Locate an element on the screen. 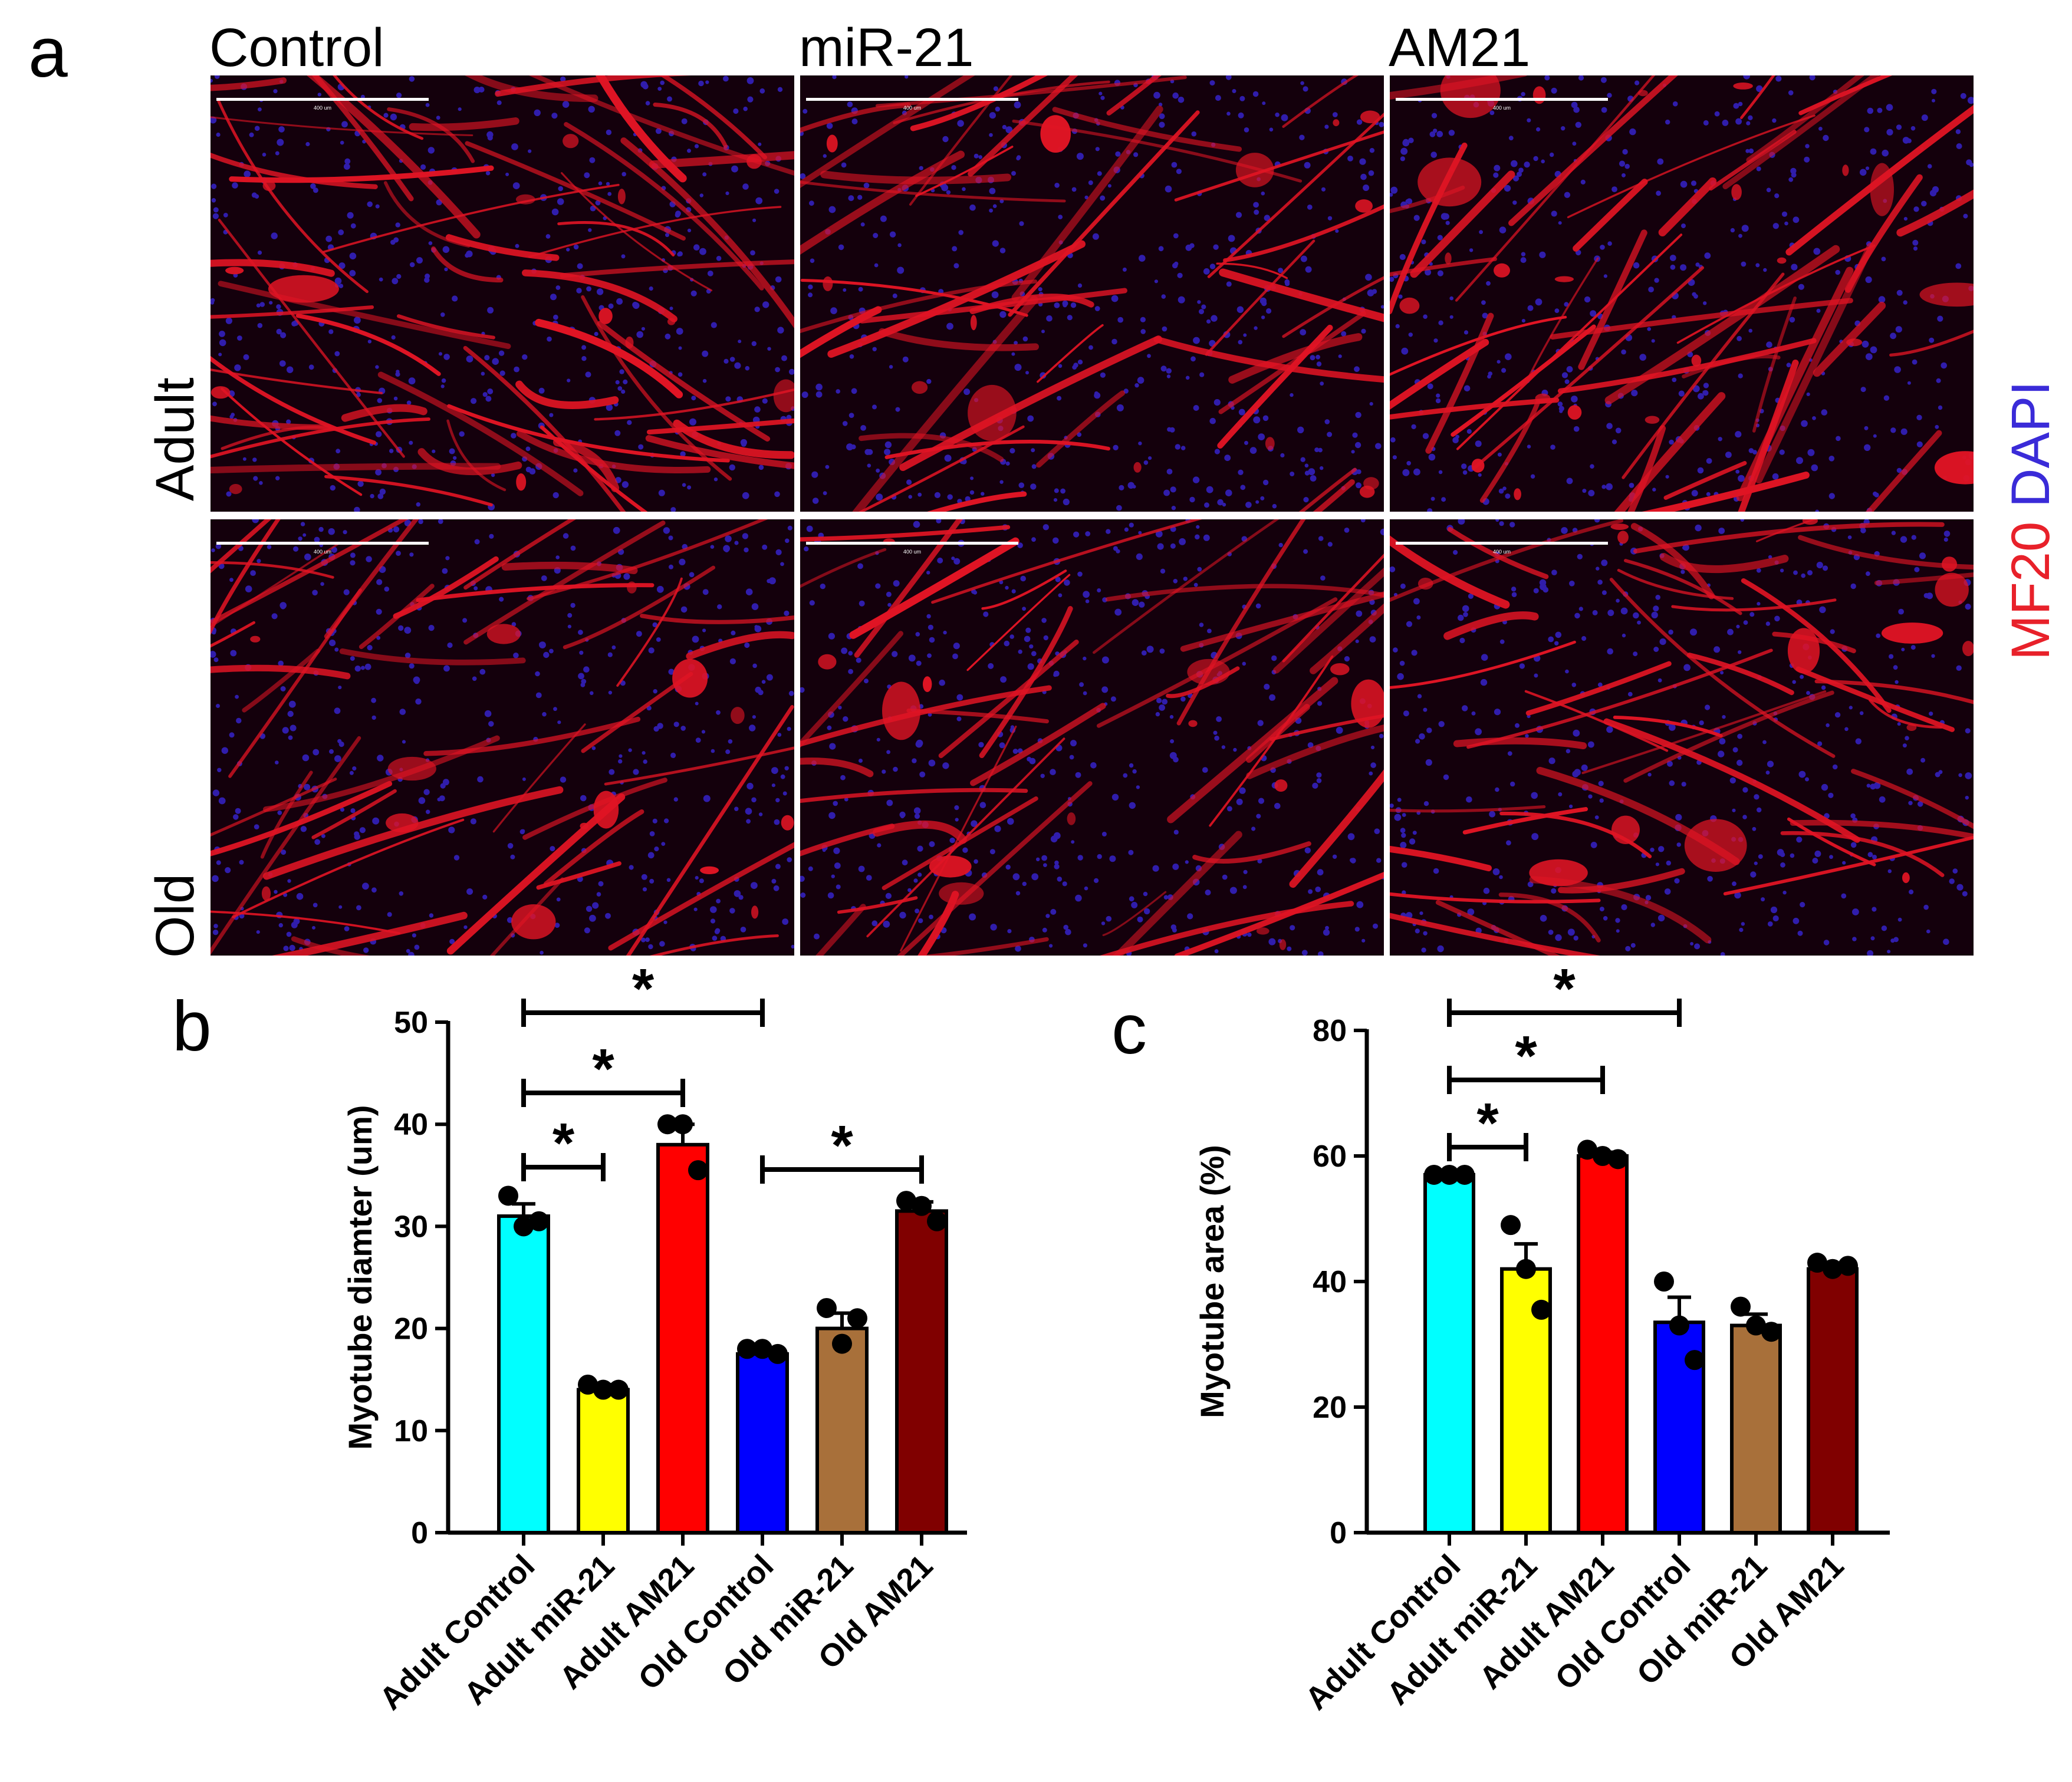 The height and width of the screenshot is (1782, 2072). row-title-old: Old is located at coordinates (175, 916).